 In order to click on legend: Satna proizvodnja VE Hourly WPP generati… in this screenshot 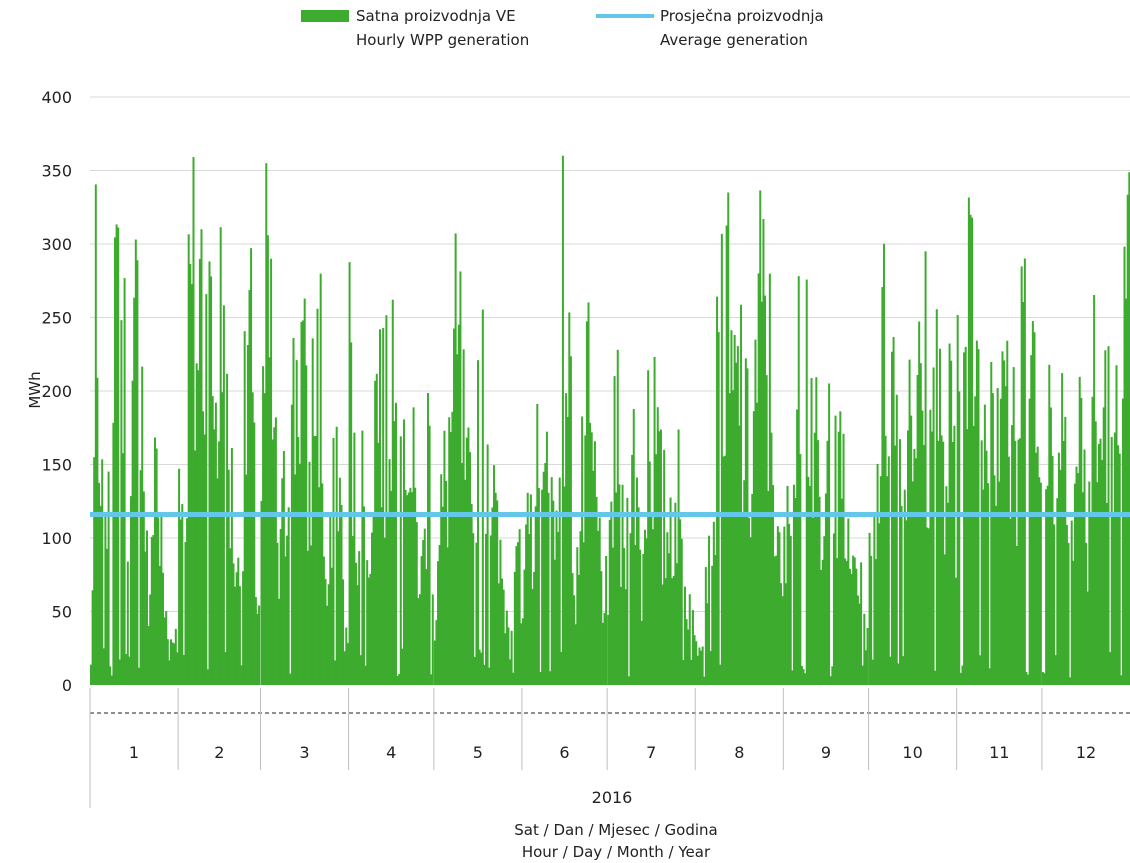, I will do `click(562, 28)`.